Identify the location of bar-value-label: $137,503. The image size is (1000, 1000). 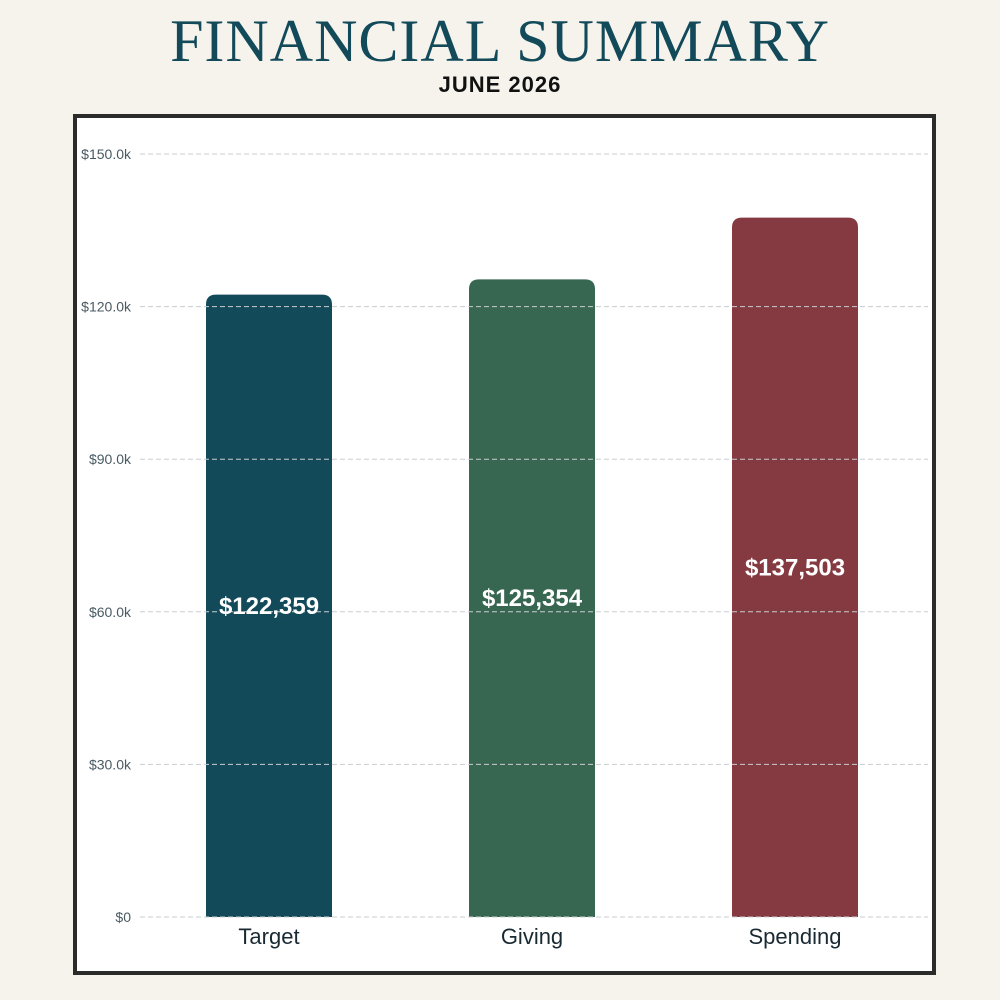
(795, 567).